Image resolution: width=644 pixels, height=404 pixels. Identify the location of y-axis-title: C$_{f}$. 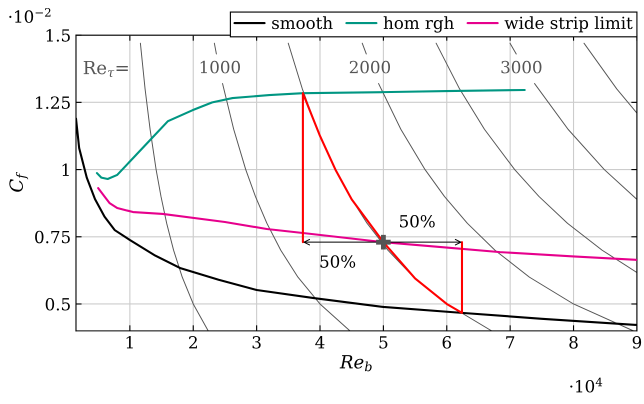
(18, 182).